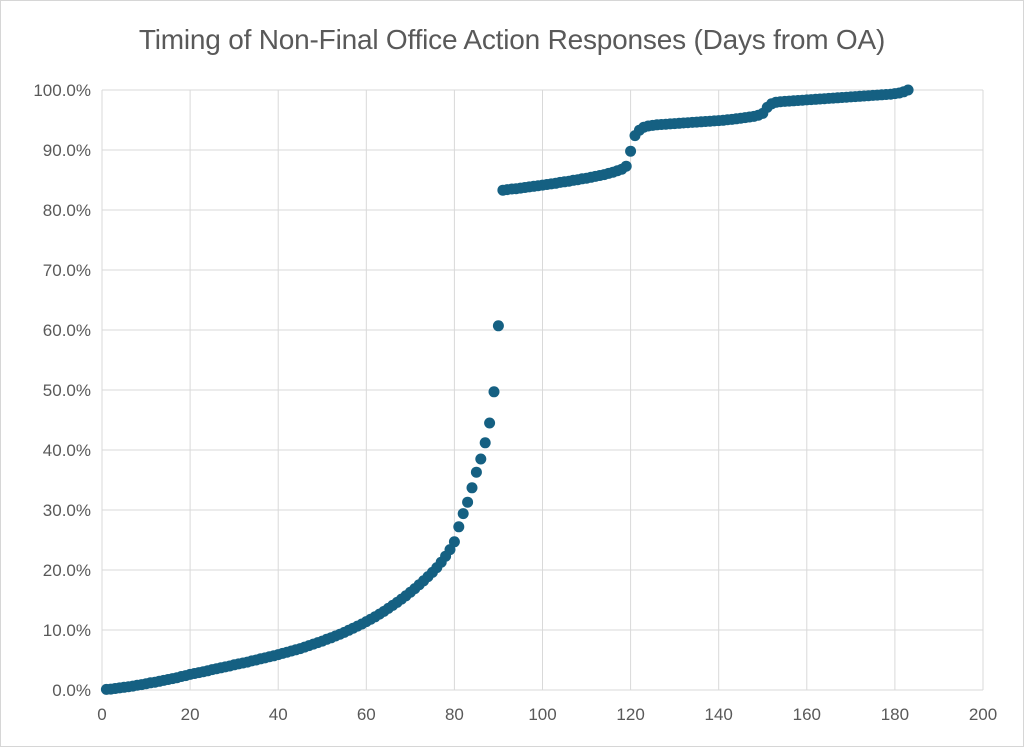 The height and width of the screenshot is (747, 1024). What do you see at coordinates (71, 690) in the screenshot?
I see `y-tick-label: 0.0%` at bounding box center [71, 690].